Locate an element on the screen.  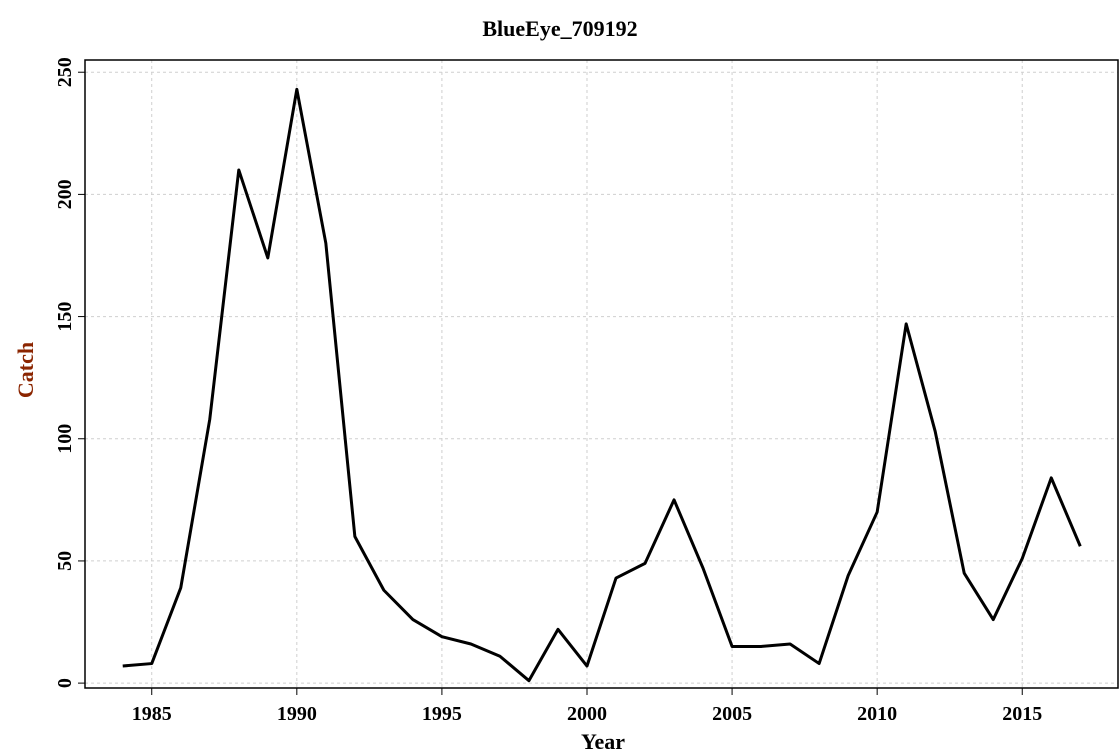
x-tick-label: 1990 is located at coordinates (297, 714).